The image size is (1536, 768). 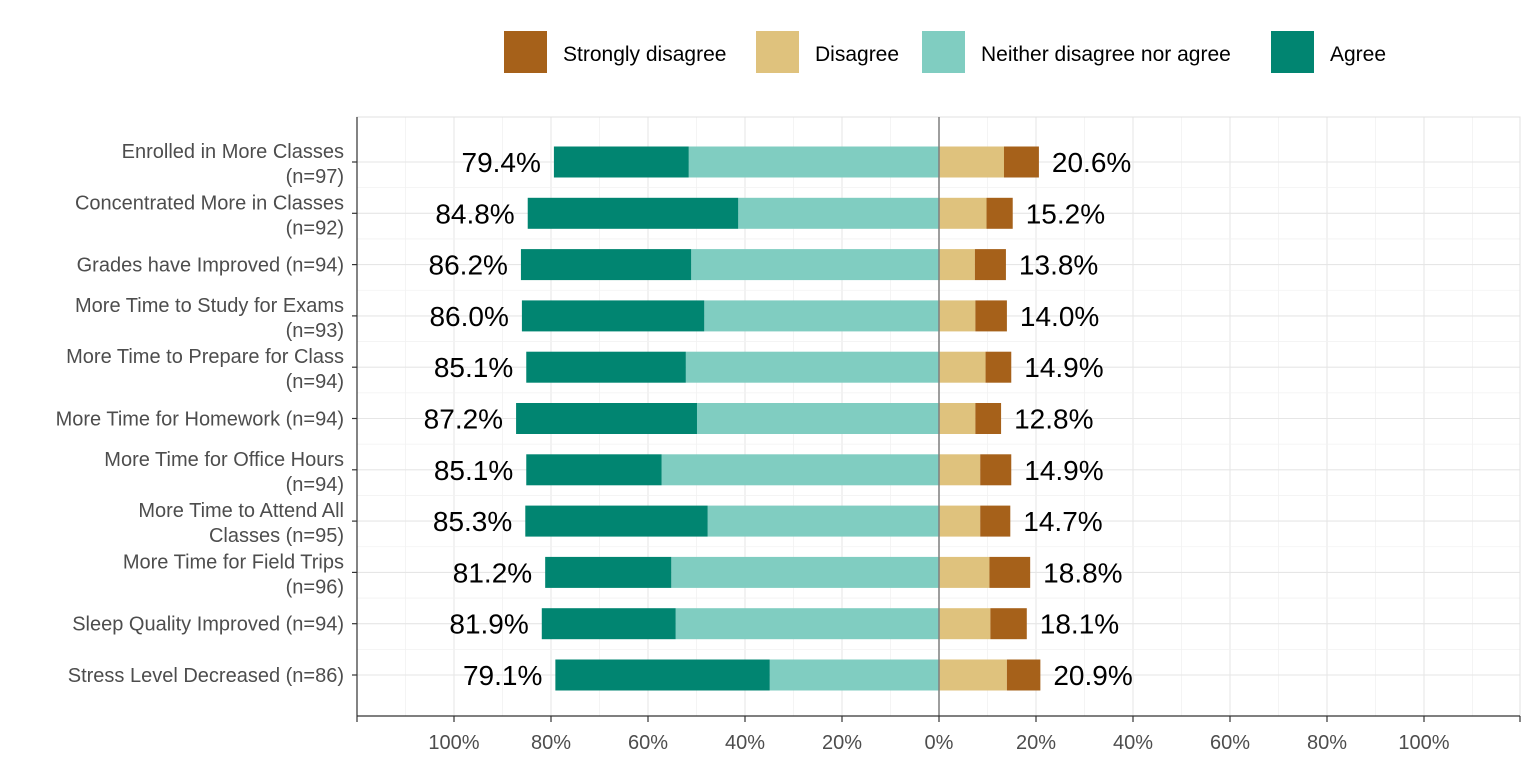 I want to click on right-percent-label: 18.1%, so click(x=1079, y=624).